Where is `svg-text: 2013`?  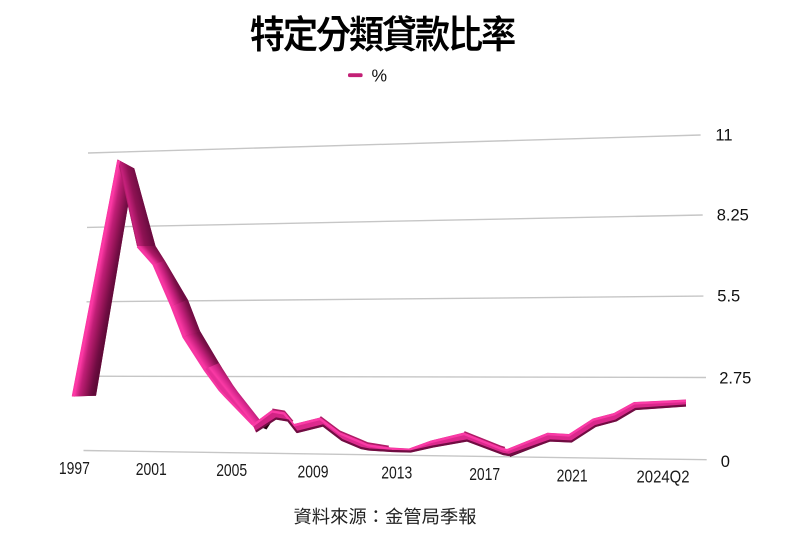
svg-text: 2013 is located at coordinates (396, 473).